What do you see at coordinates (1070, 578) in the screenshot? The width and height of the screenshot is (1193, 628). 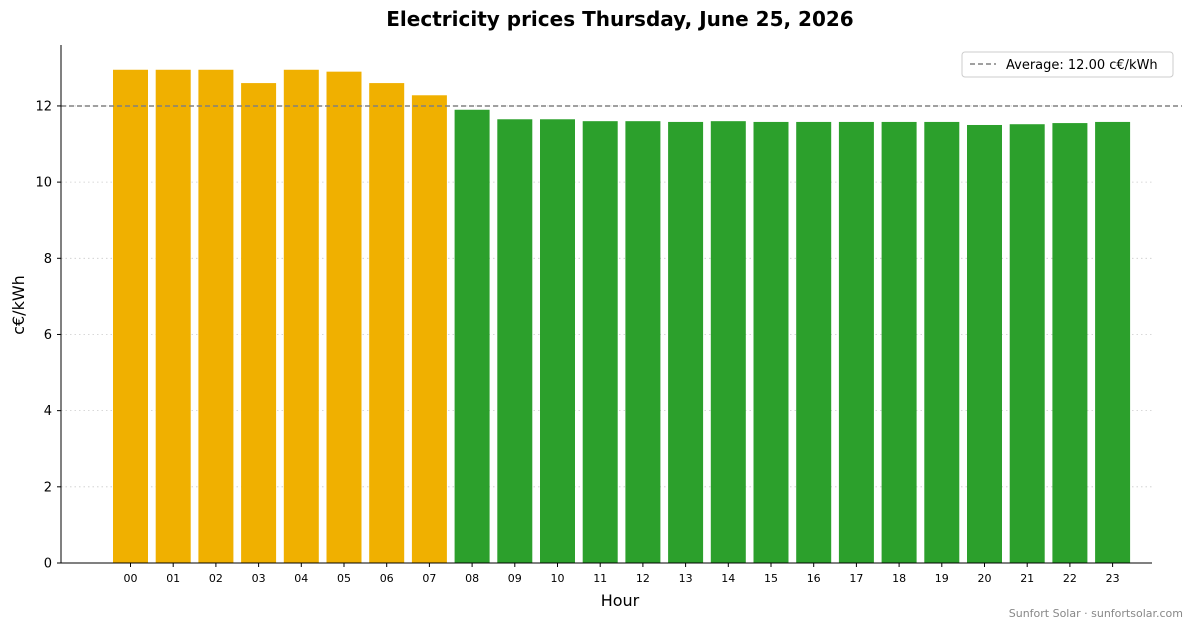 I see `x-tick-label: 22` at bounding box center [1070, 578].